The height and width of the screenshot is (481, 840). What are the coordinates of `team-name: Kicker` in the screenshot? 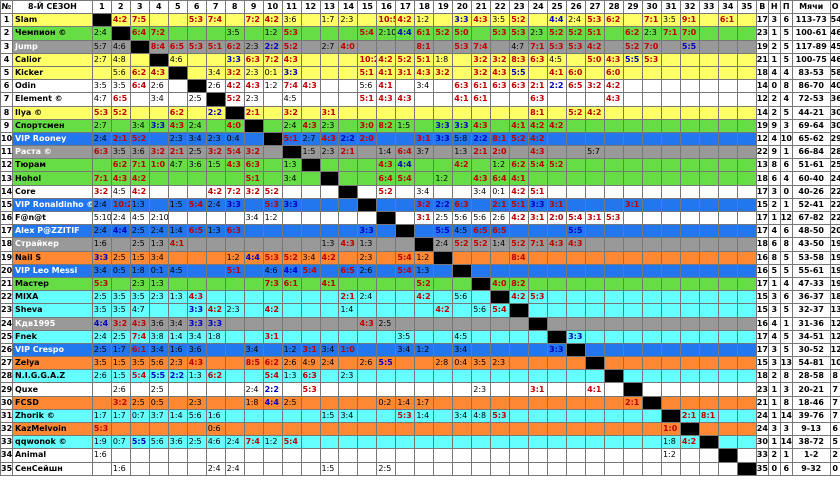 It's located at (52, 73).